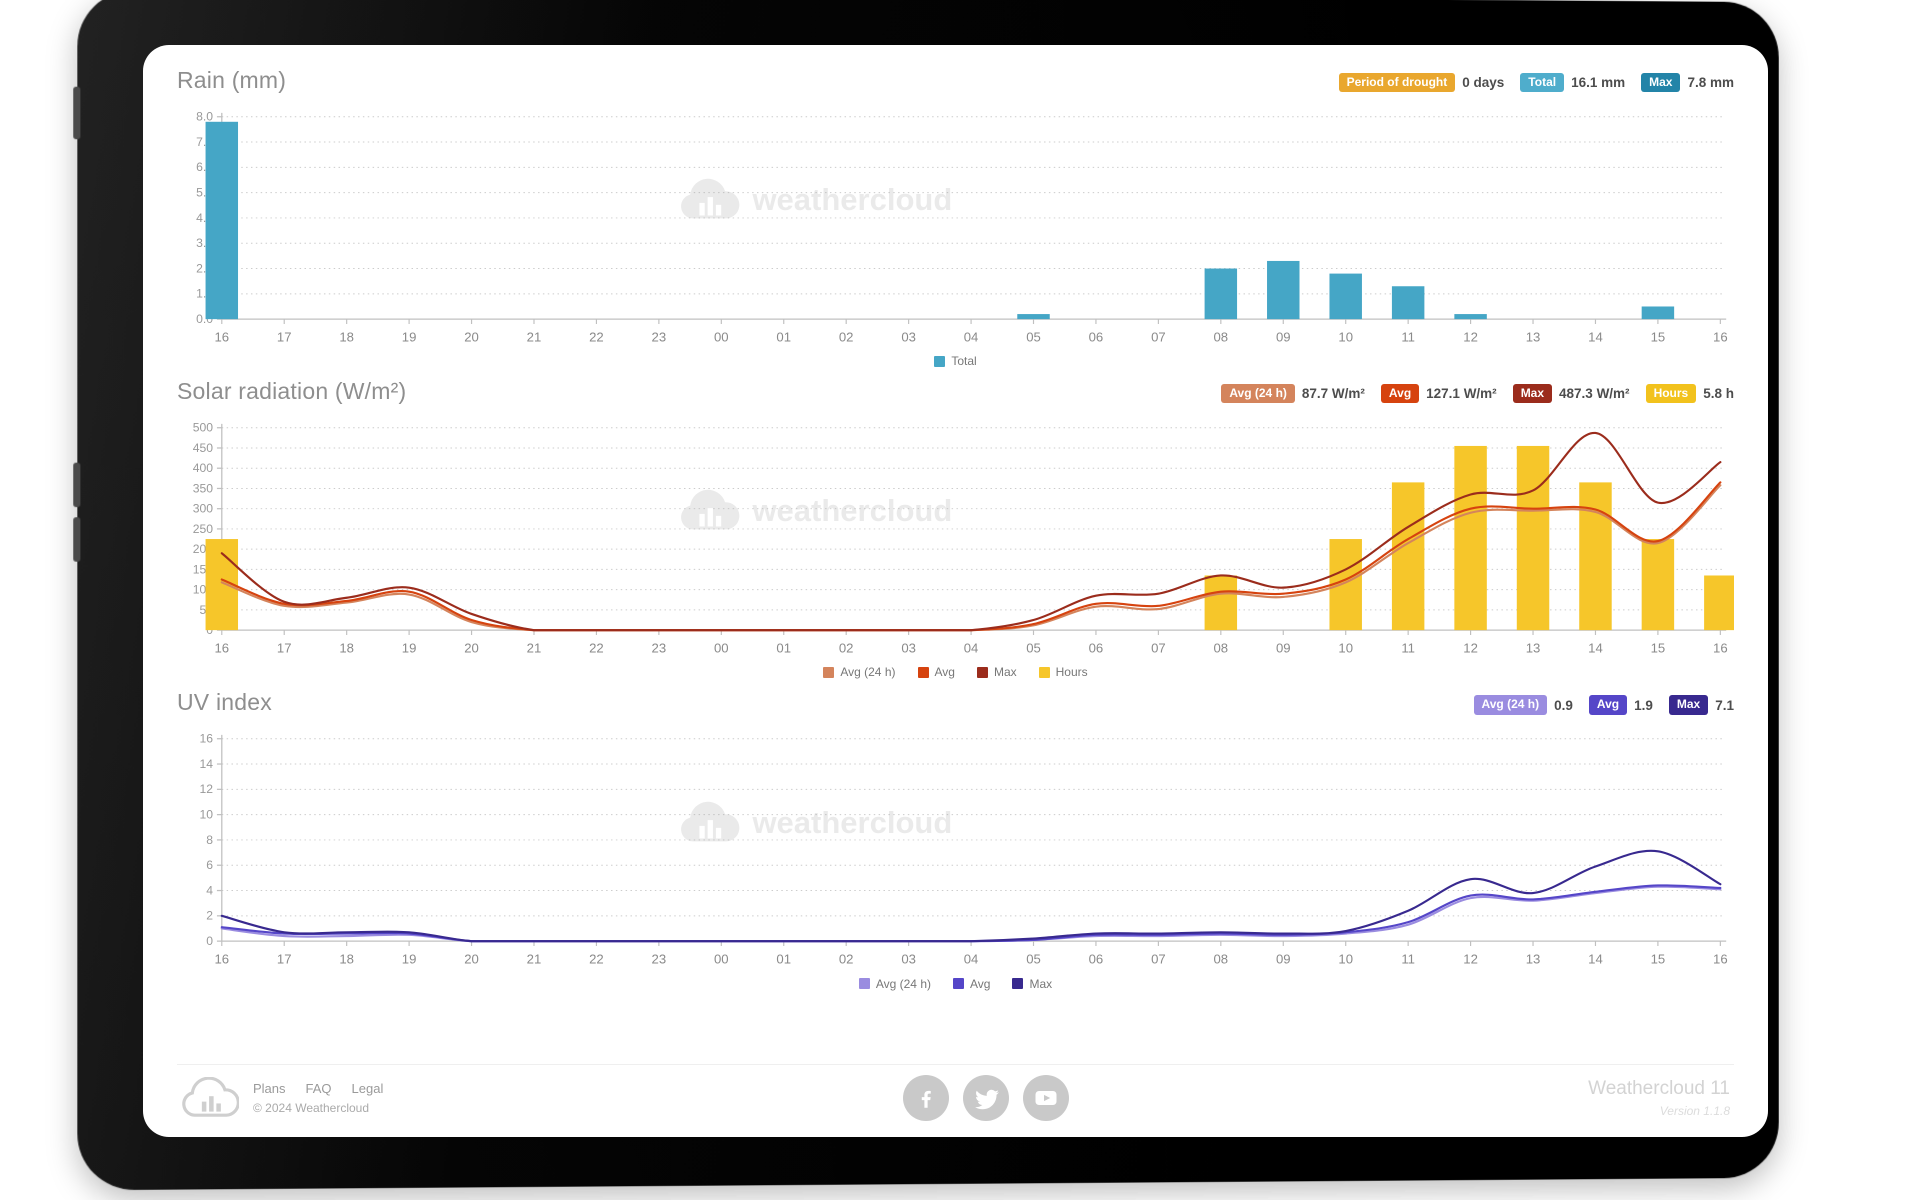  What do you see at coordinates (1643, 705) in the screenshot?
I see `uv-avg-value: 1.9` at bounding box center [1643, 705].